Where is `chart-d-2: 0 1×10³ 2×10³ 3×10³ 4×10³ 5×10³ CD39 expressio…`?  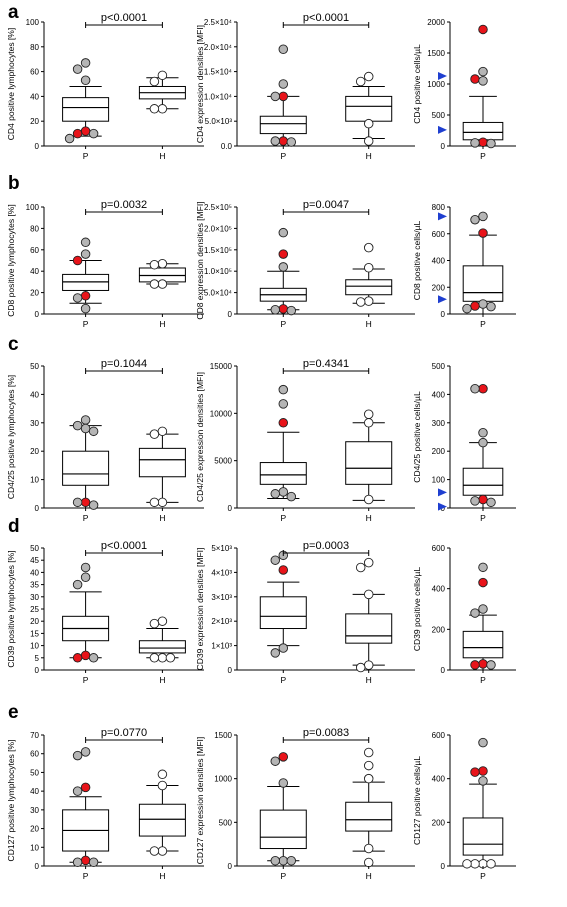
chart-d-2: 0 1×10³ 2×10³ 3×10³ 4×10³ 5×10³ CD39 expressio… is located at coordinates (305, 612).